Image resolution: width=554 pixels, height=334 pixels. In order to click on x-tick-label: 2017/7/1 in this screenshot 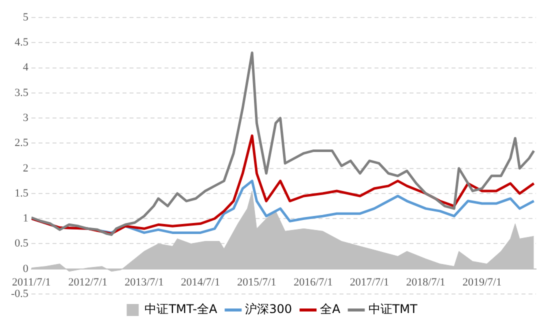, I will do `click(370, 282)`.